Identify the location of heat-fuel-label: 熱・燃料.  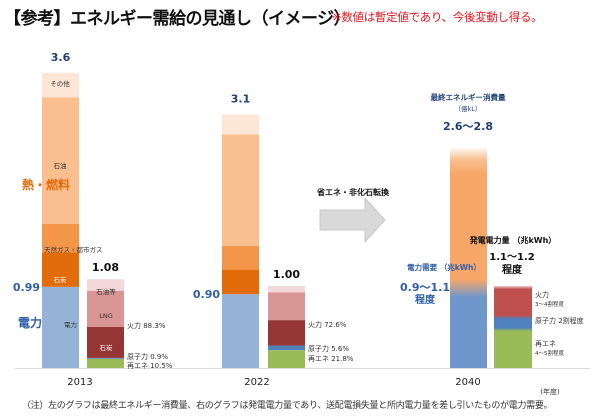
(46, 184).